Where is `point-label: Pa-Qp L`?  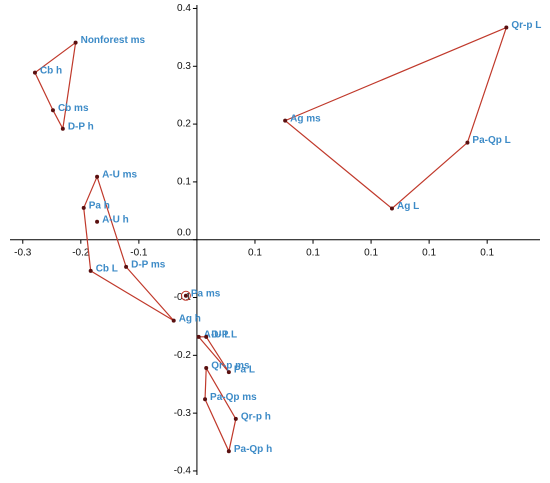
point-label: Pa-Qp L is located at coordinates (491, 140).